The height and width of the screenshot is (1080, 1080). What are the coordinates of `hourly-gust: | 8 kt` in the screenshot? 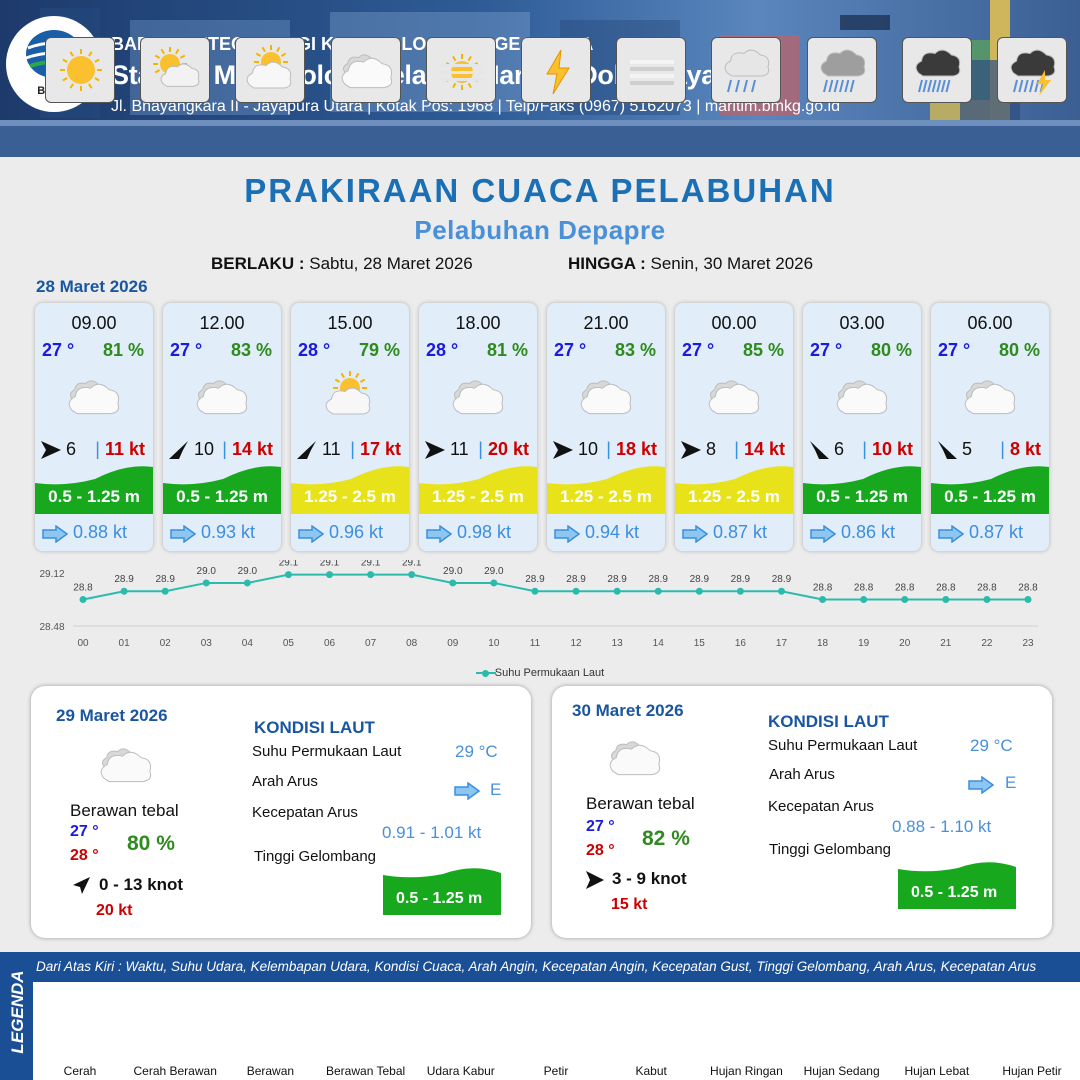 It's located at (1020, 449).